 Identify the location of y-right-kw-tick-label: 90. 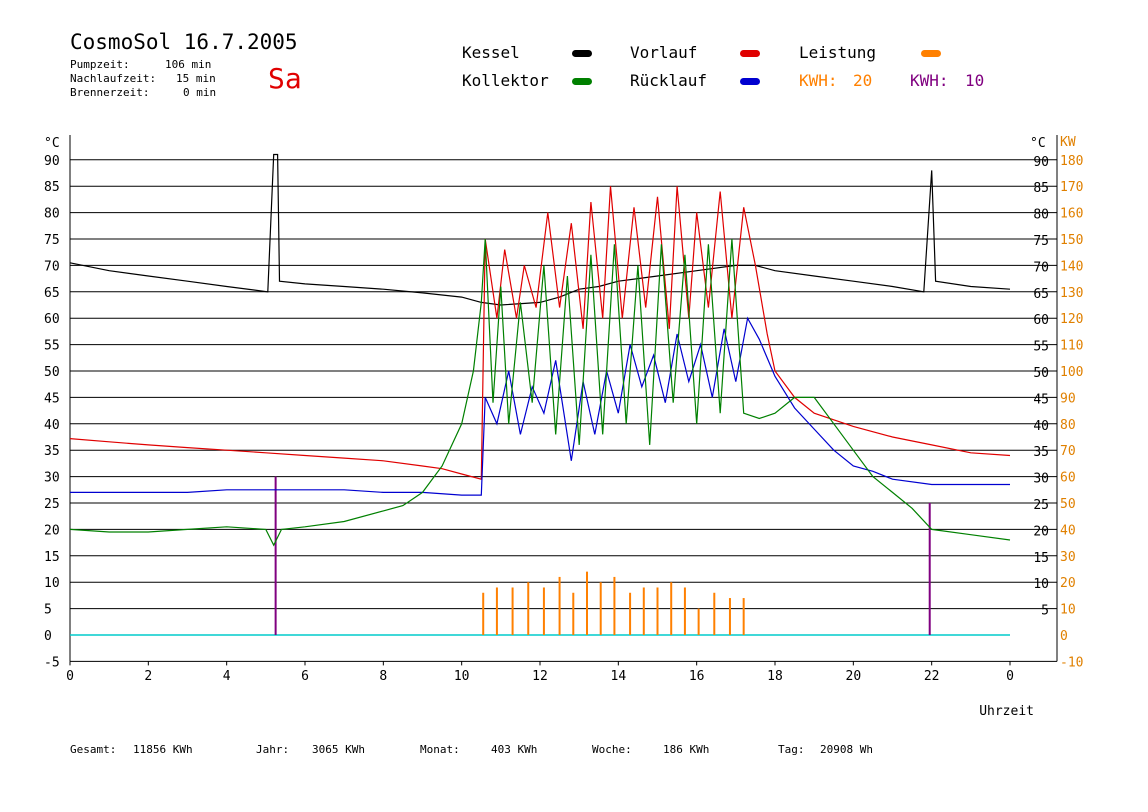
(1068, 398).